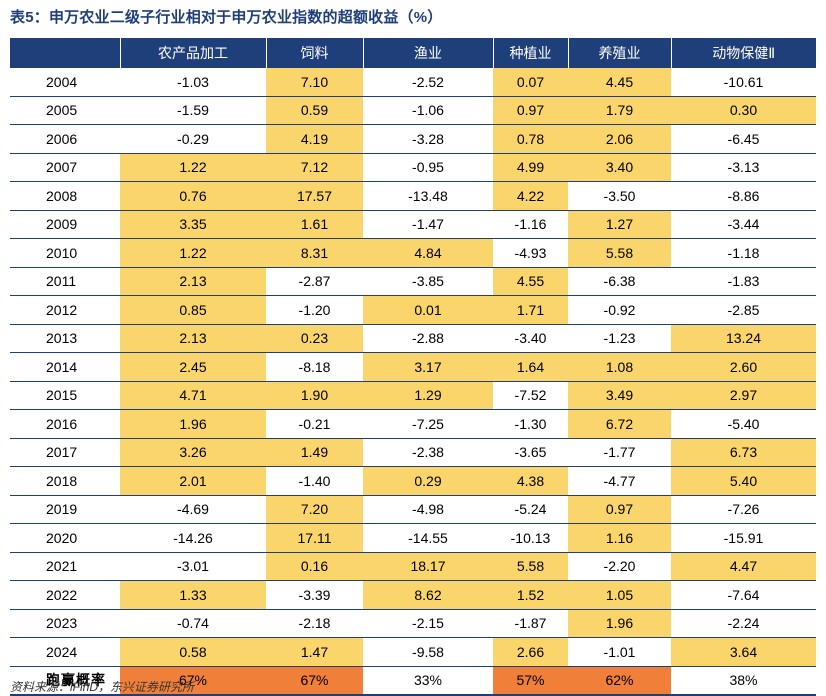  What do you see at coordinates (428, 310) in the screenshot?
I see `value-cell: 0.01` at bounding box center [428, 310].